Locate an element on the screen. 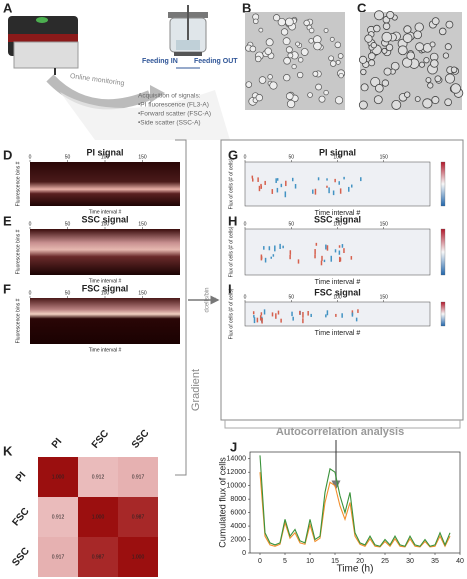 Image resolution: width=467 pixels, height=579 pixels. y-tick-label: 4000 is located at coordinates (238, 526).